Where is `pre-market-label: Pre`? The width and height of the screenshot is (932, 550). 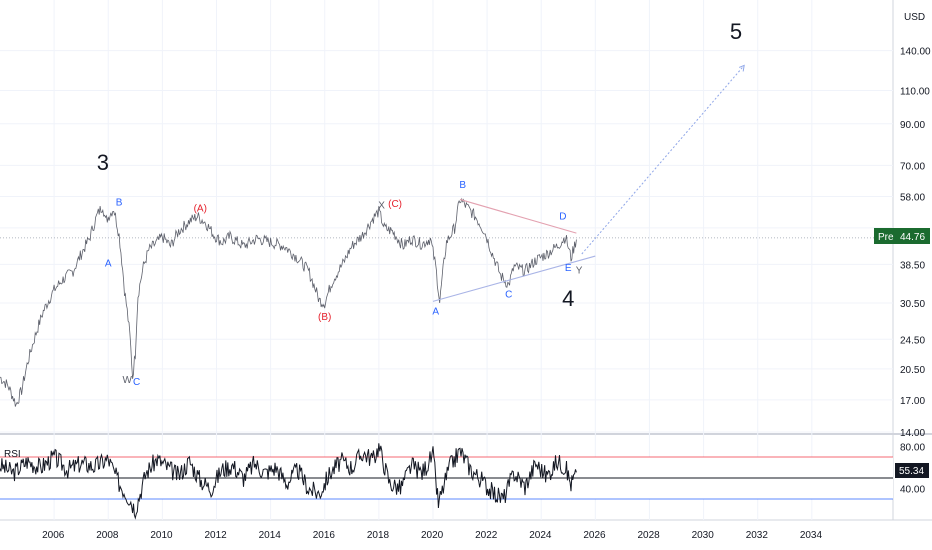 pre-market-label: Pre is located at coordinates (886, 237).